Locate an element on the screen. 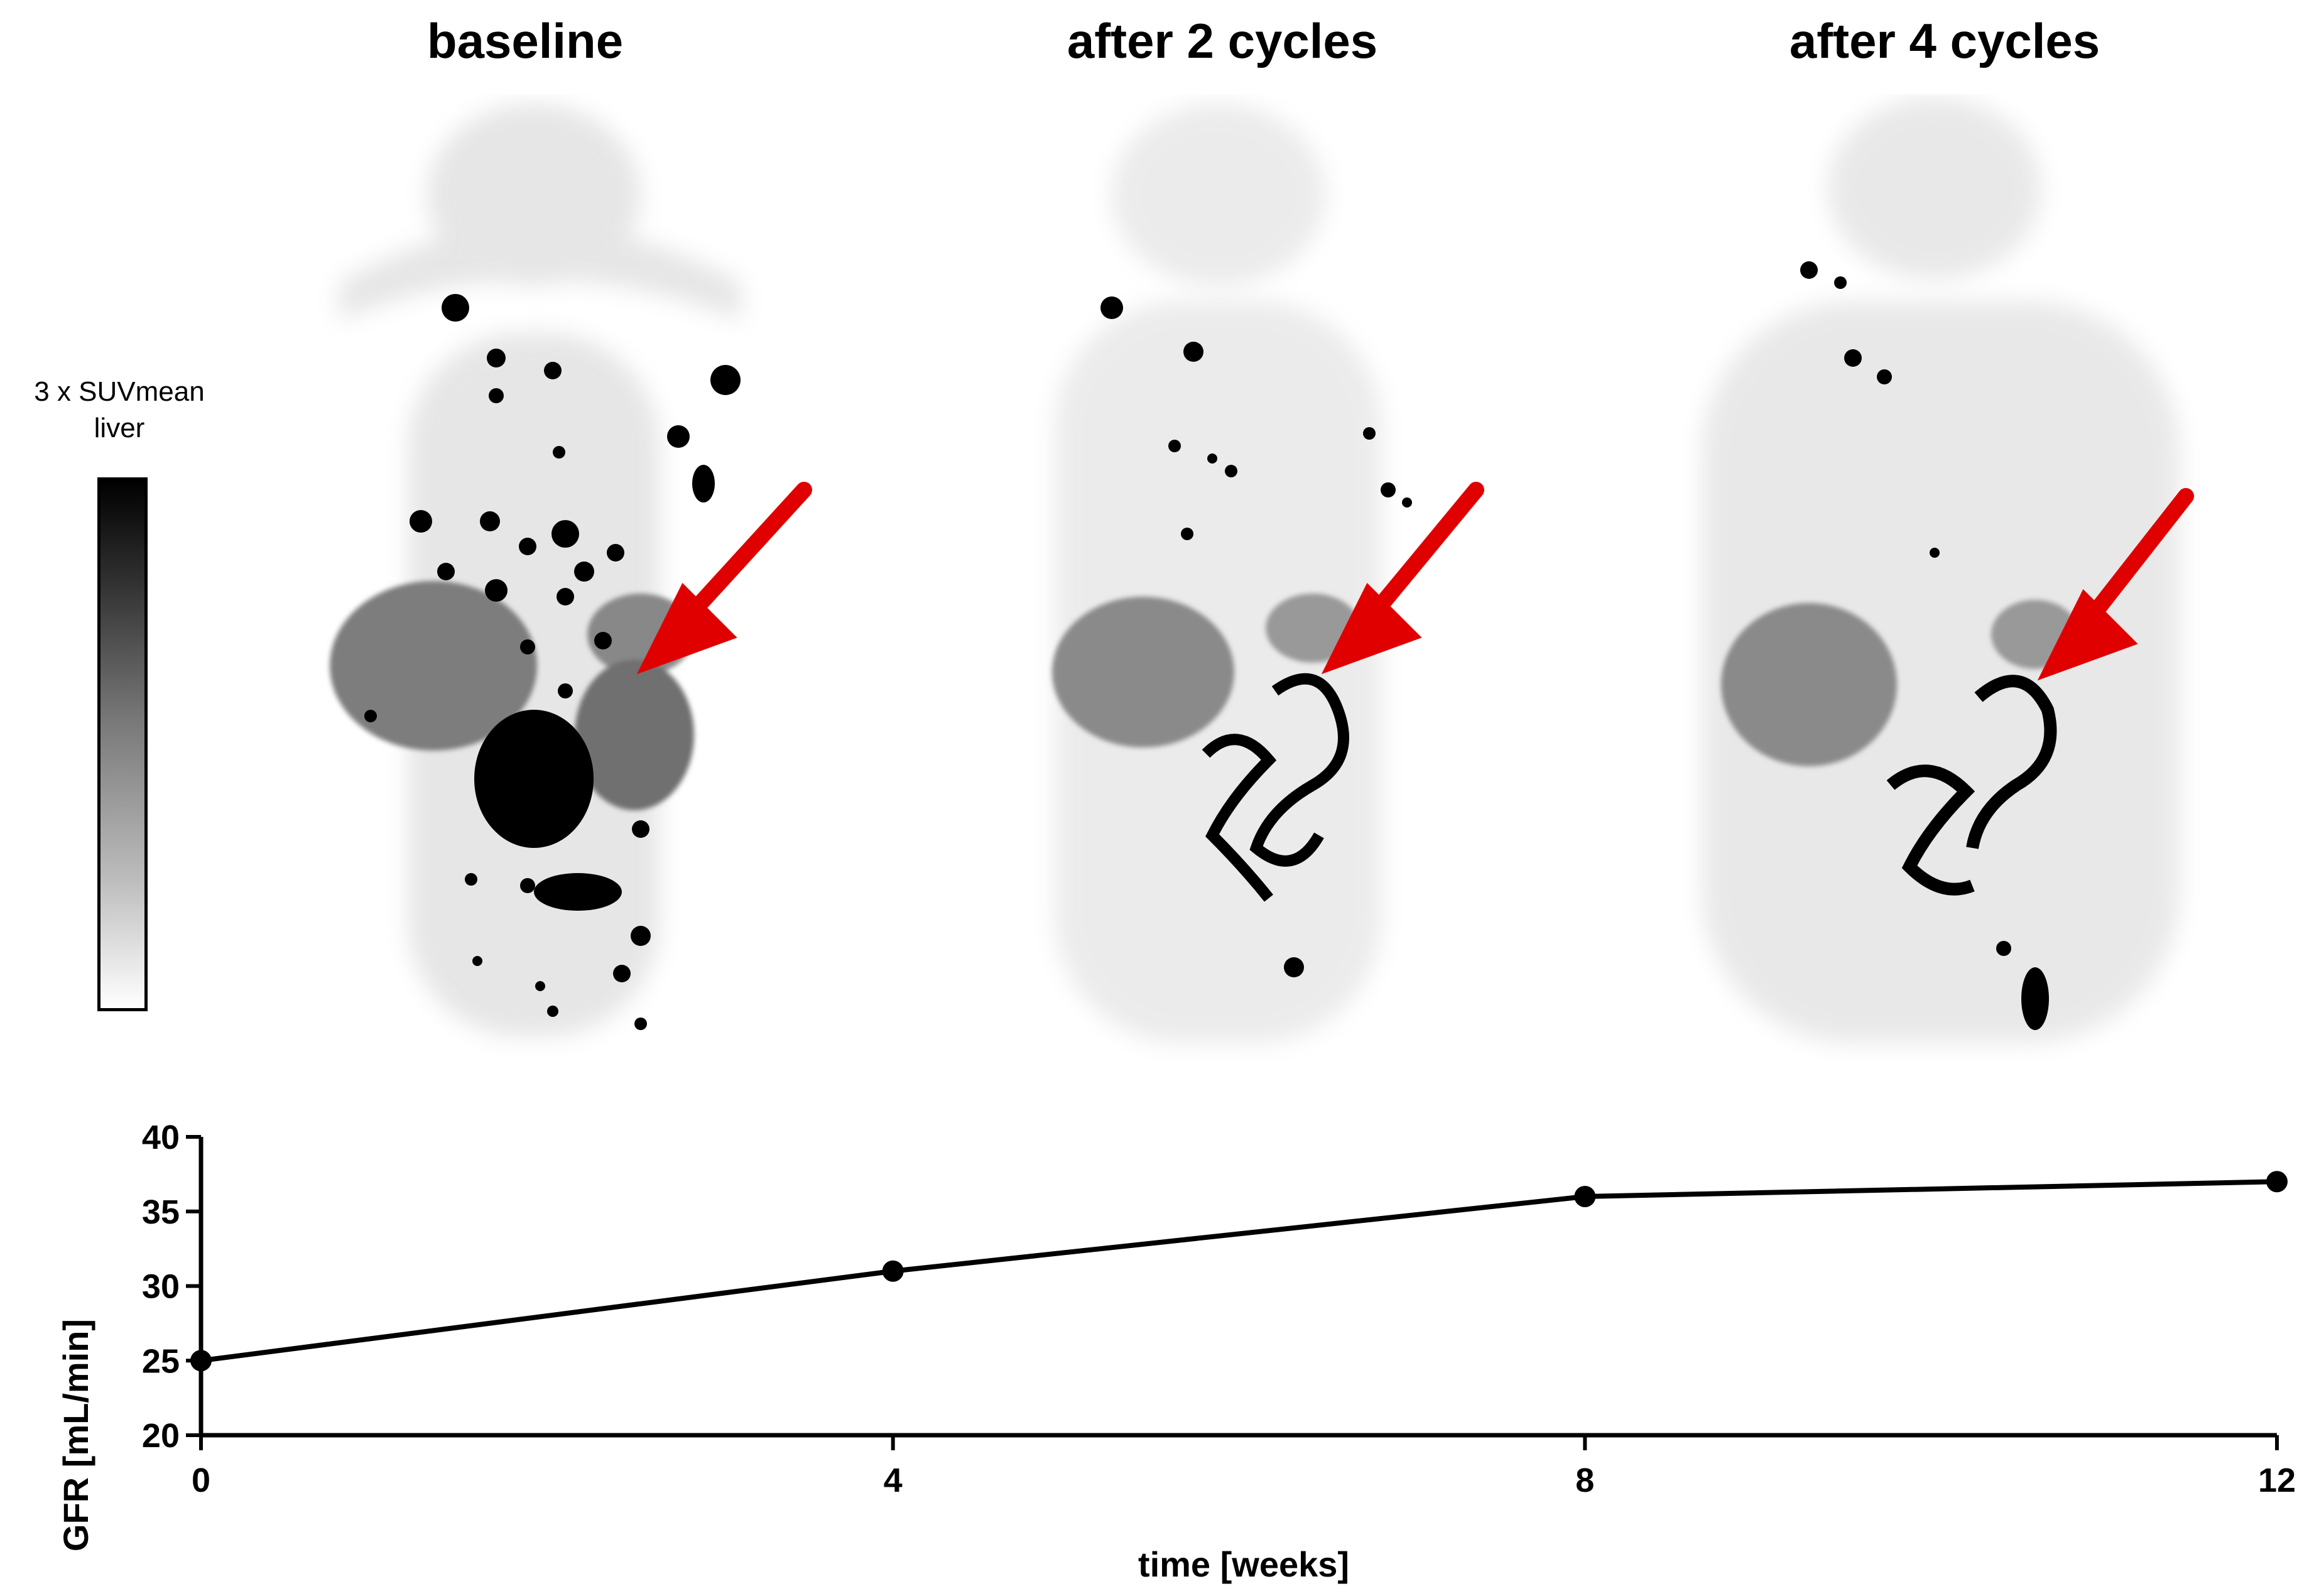 The image size is (2314, 1596). y-tick-label: 20 is located at coordinates (161, 1436).